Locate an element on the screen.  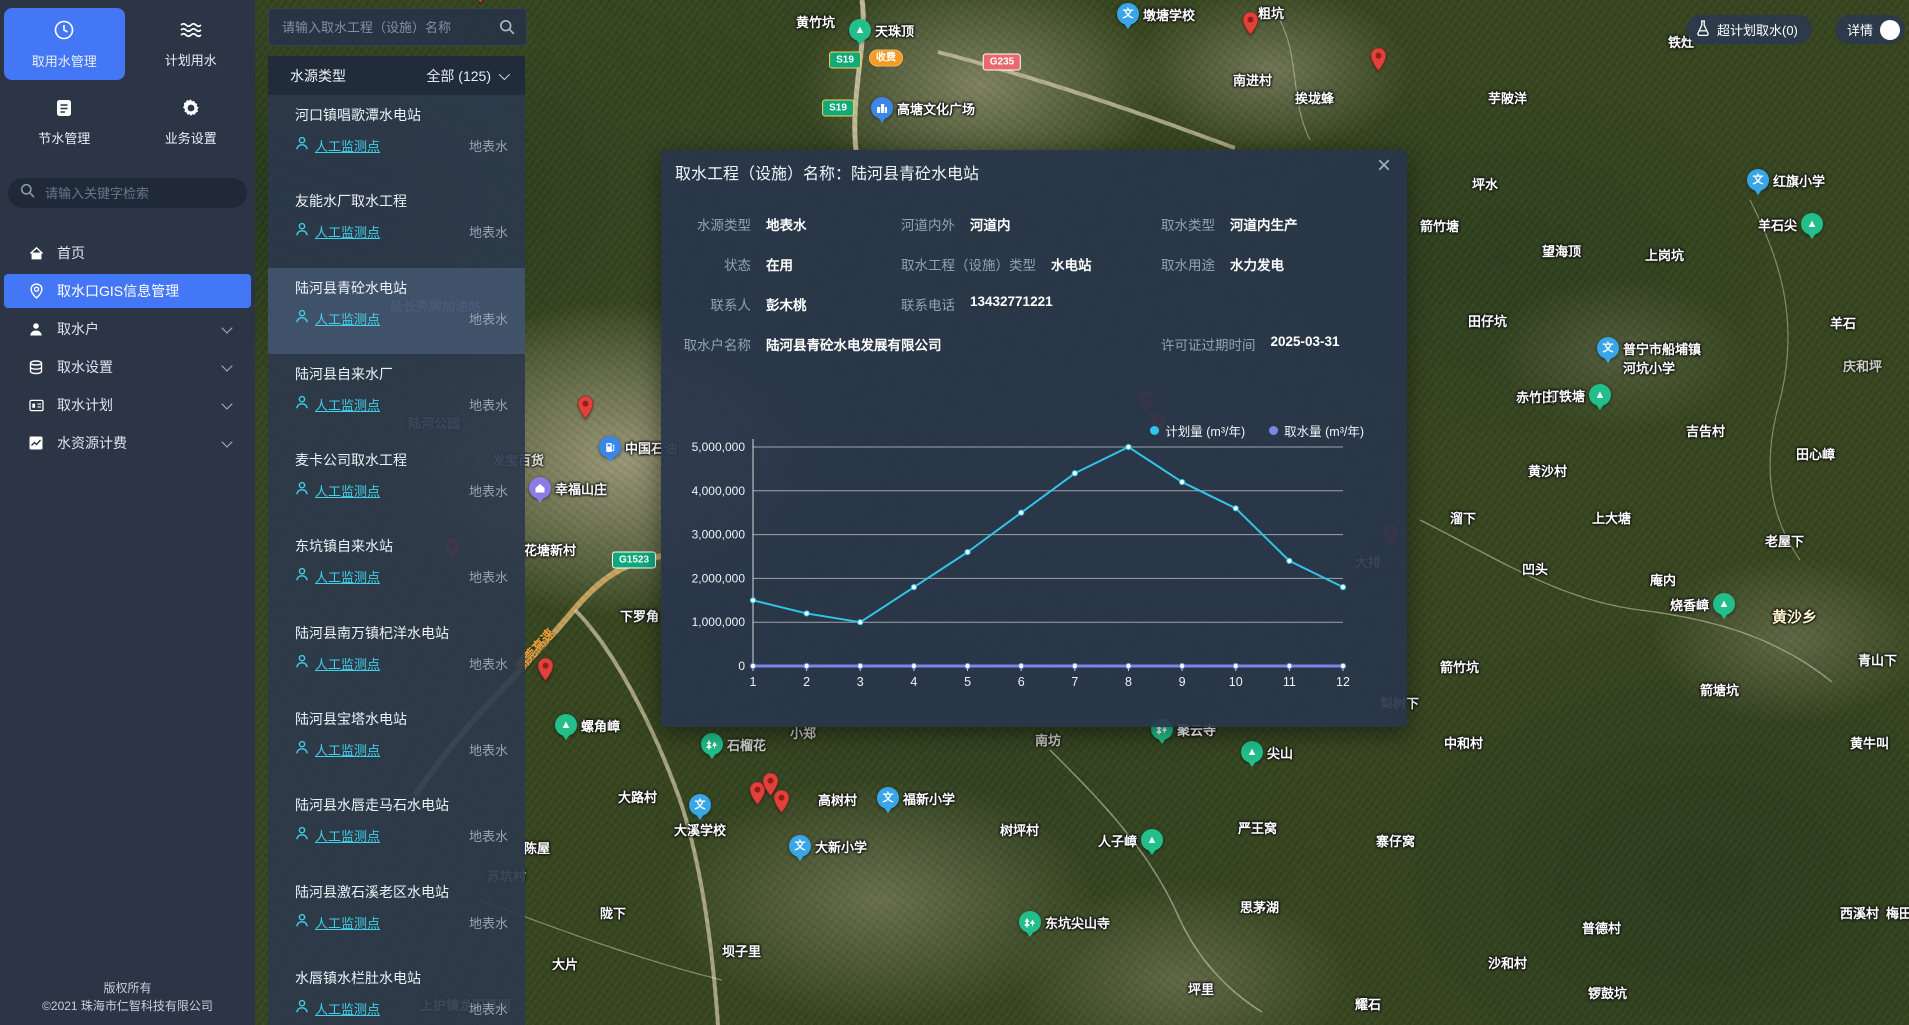
mountain-marker: ▲ 天珠顶 is located at coordinates (881, 30).